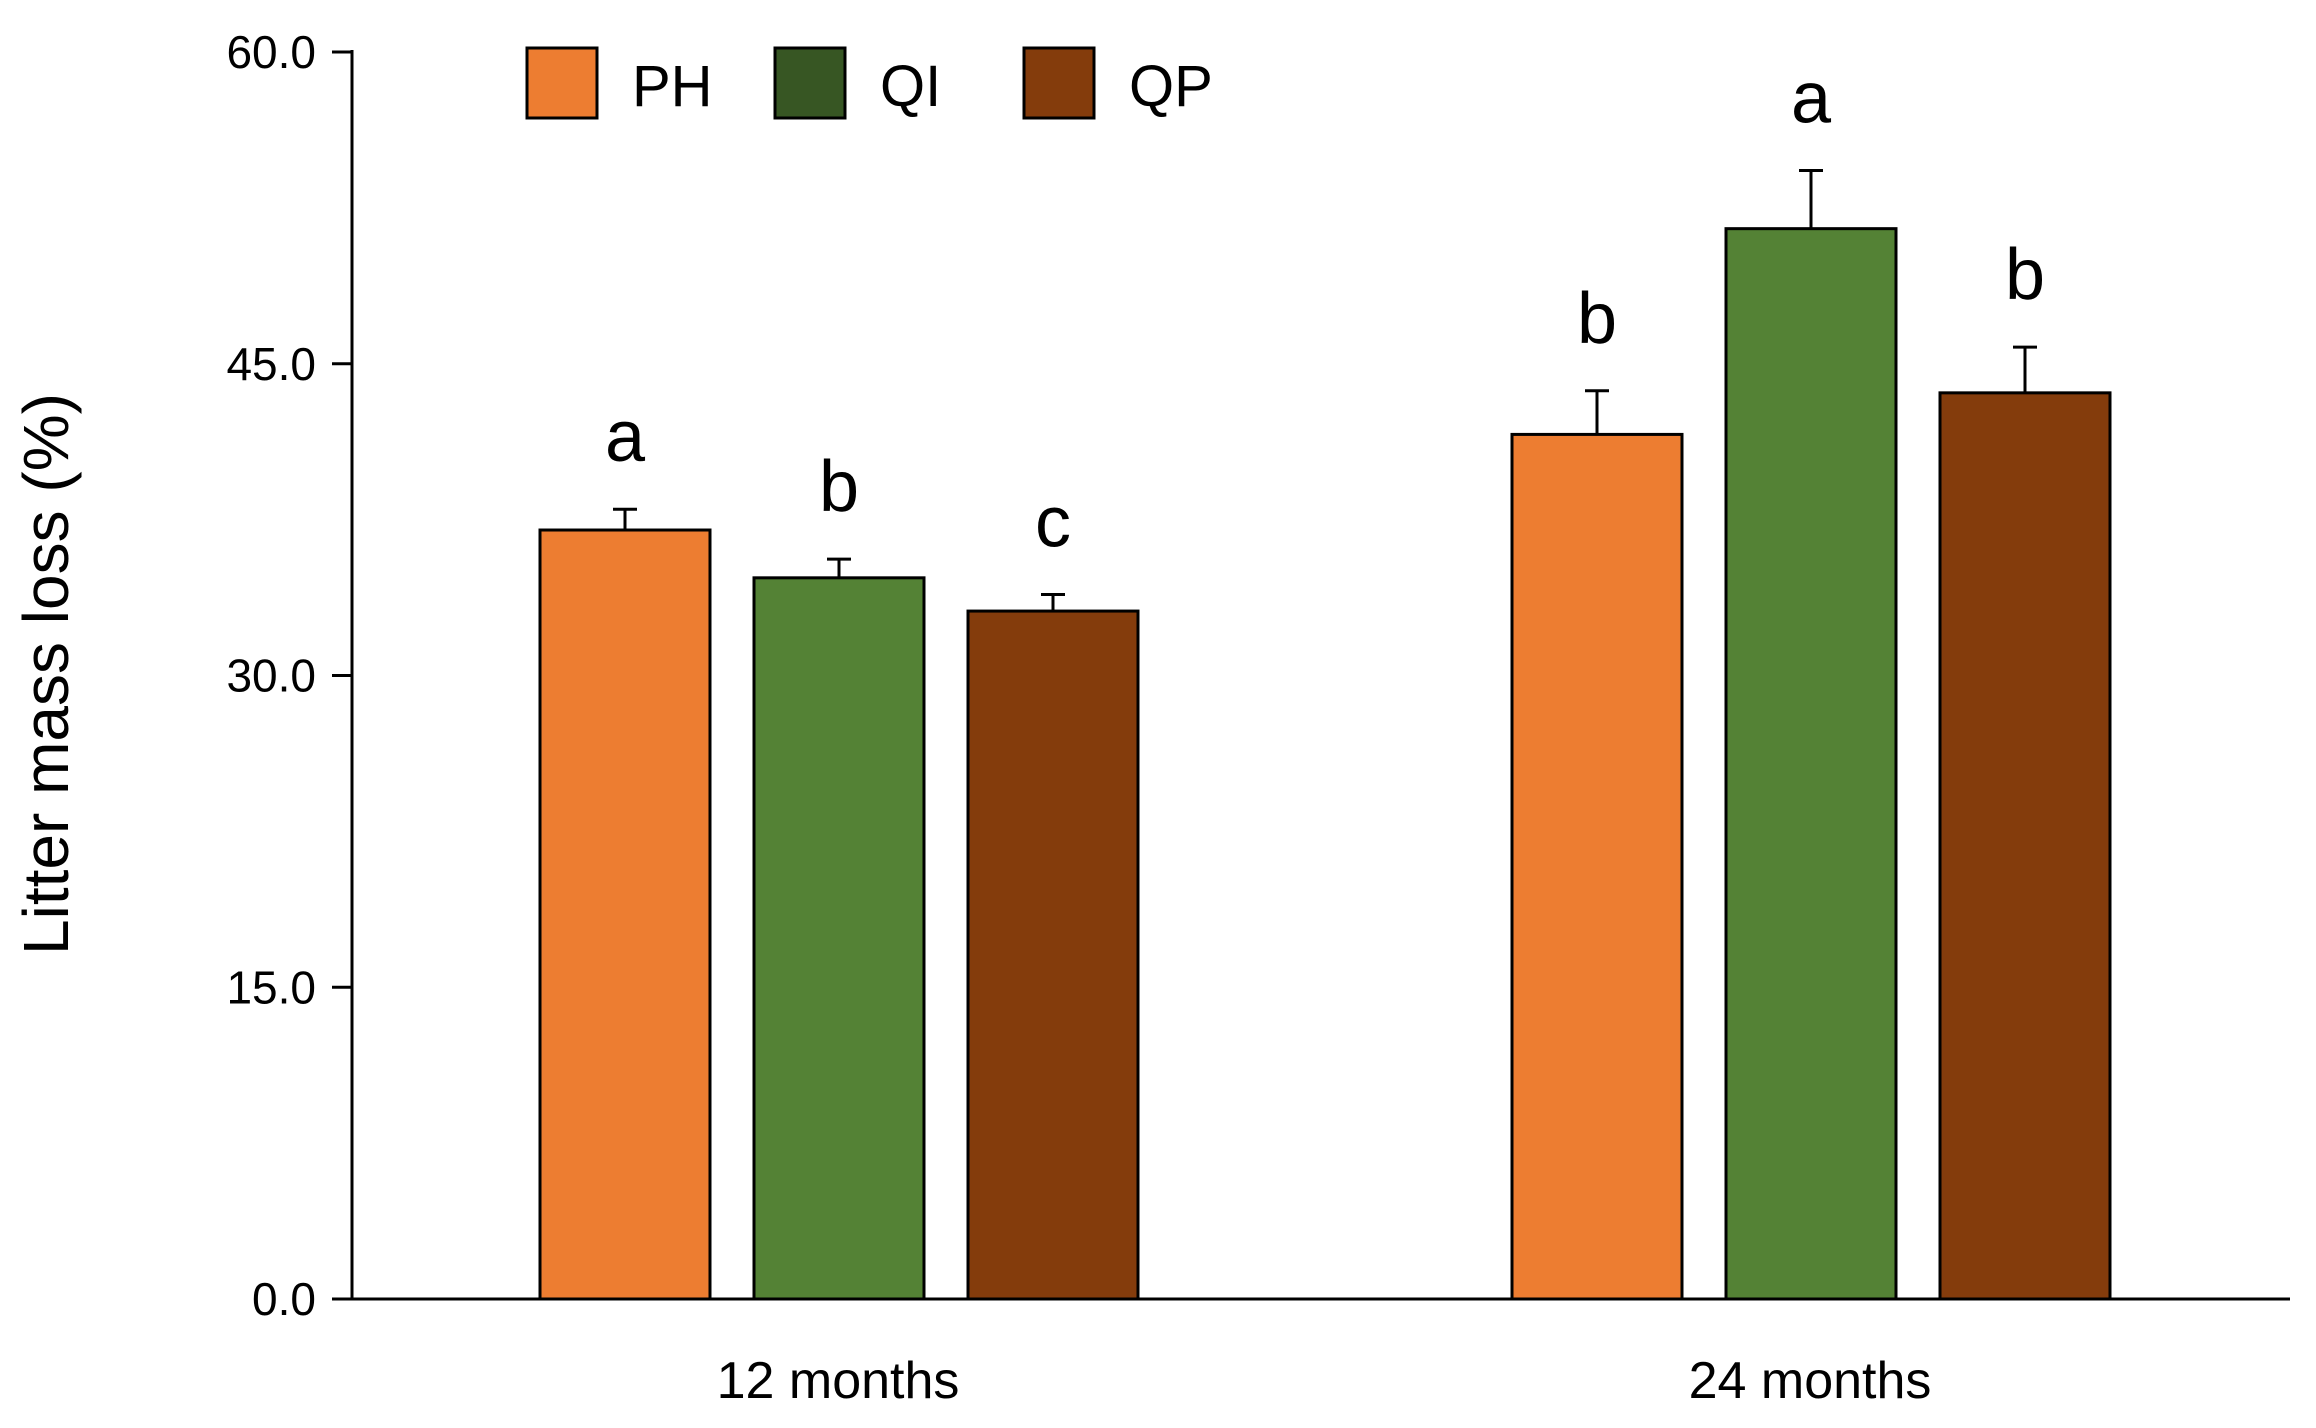  What do you see at coordinates (1810, 1381) in the screenshot?
I see `x-category-label: 24 months` at bounding box center [1810, 1381].